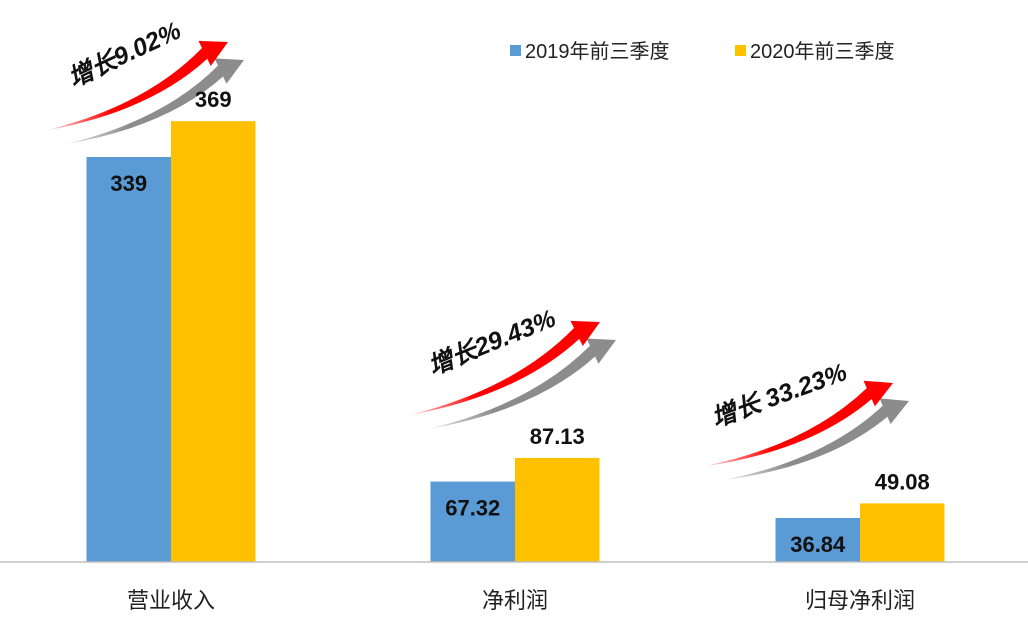 Image resolution: width=1028 pixels, height=637 pixels. I want to click on data-label: 339, so click(128, 183).